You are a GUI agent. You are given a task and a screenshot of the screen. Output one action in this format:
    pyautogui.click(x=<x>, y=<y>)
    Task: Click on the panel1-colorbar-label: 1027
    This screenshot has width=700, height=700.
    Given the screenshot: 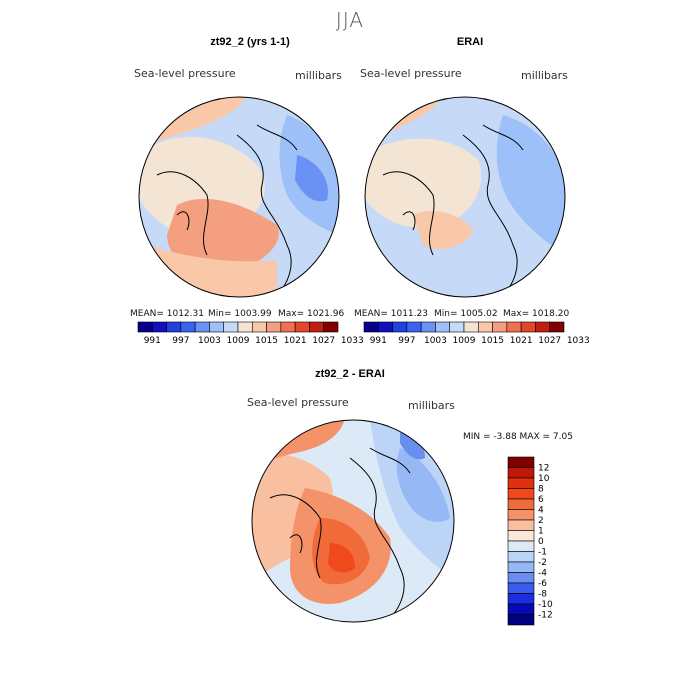 What is the action you would take?
    pyautogui.click(x=323, y=341)
    